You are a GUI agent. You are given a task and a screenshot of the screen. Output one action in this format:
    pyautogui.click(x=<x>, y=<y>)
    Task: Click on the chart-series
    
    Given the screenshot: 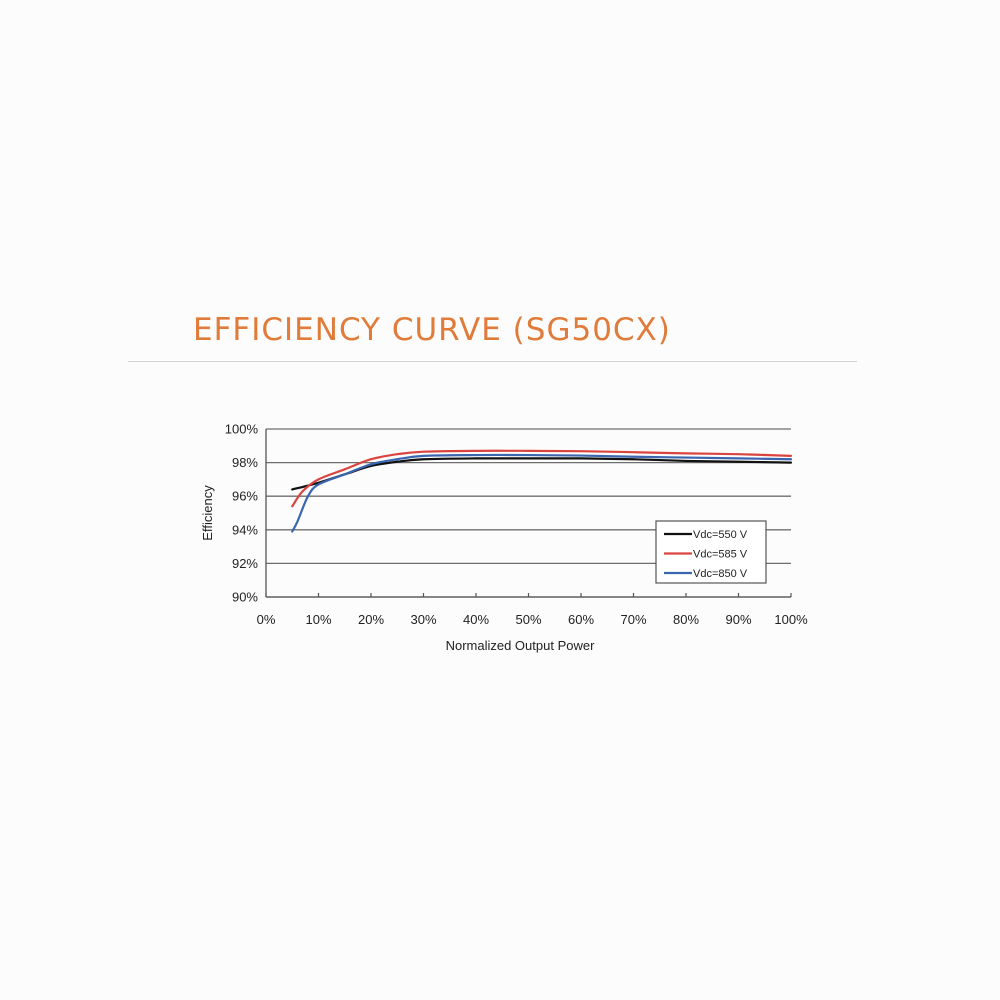 What is the action you would take?
    pyautogui.click(x=542, y=491)
    